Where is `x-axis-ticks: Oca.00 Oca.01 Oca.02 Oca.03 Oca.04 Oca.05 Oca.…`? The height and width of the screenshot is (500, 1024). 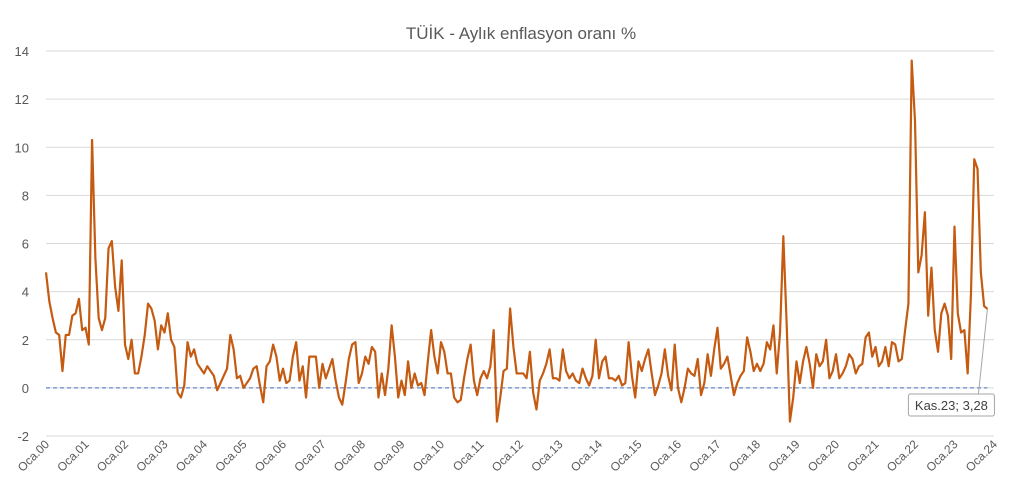 x-axis-ticks: Oca.00 Oca.01 Oca.02 Oca.03 Oca.04 Oca.05 Oca.… is located at coordinates (507, 455).